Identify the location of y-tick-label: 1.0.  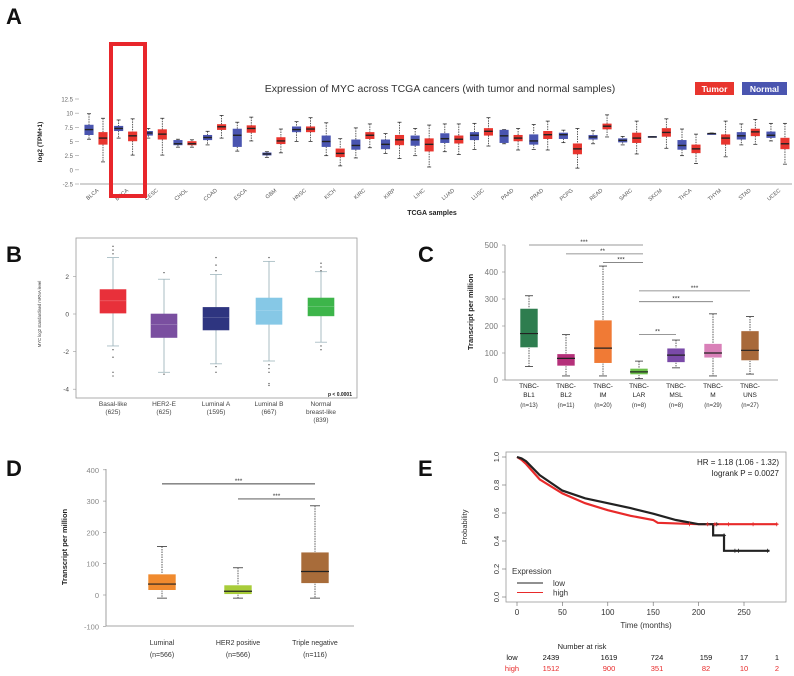
(496, 457).